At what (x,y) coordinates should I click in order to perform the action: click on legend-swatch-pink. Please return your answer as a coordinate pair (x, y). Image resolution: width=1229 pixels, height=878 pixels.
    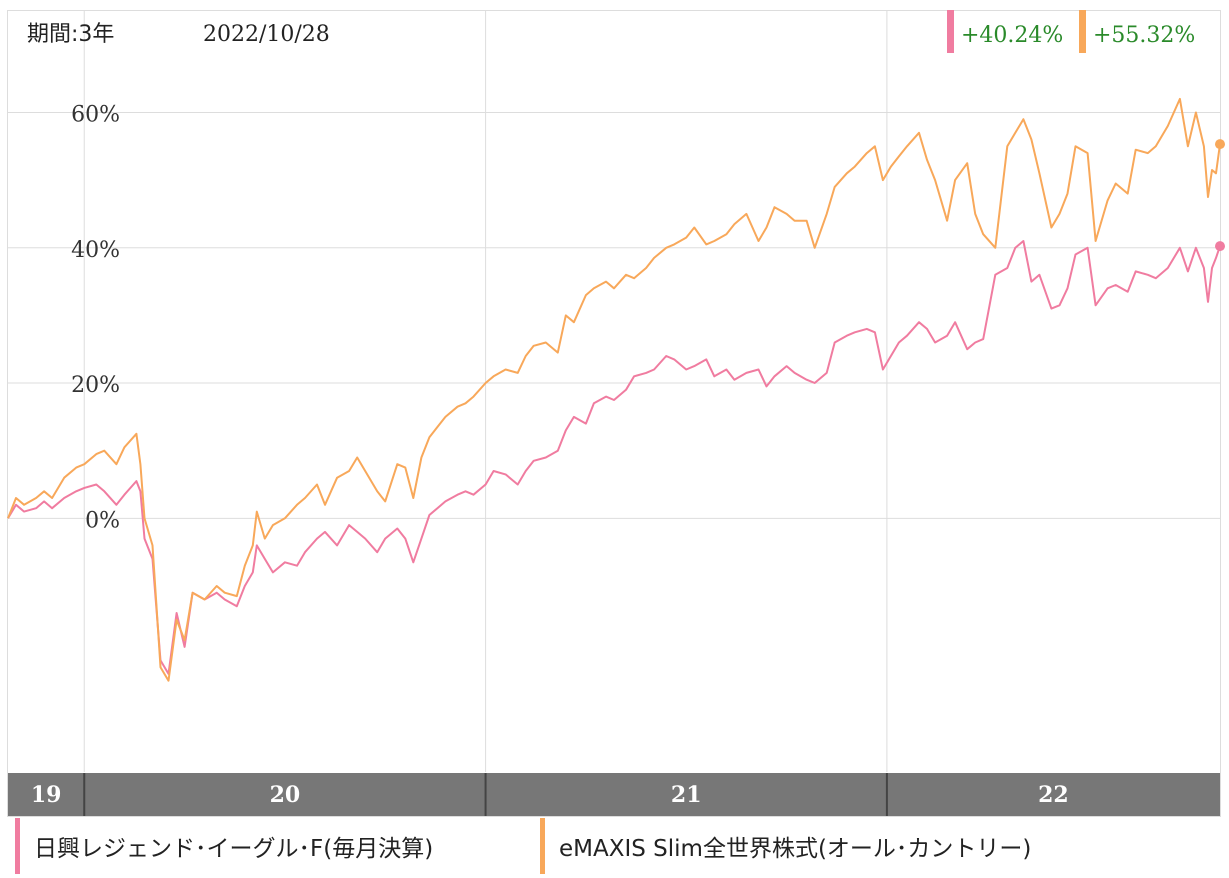
    Looking at the image, I should click on (17, 846).